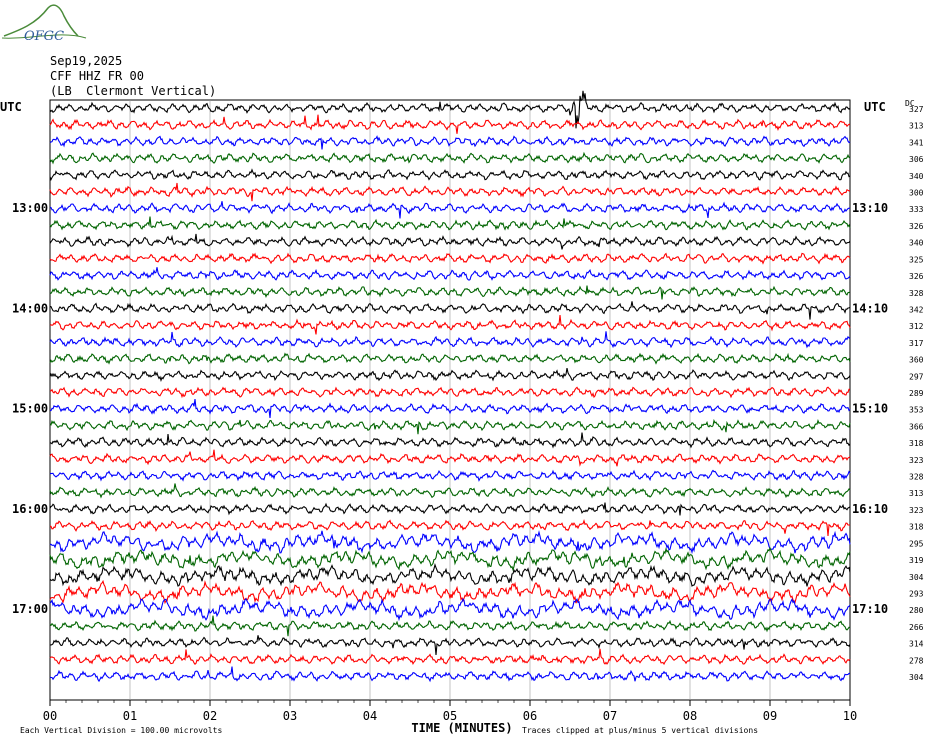 The width and height of the screenshot is (930, 744). I want to click on x-tick-label: 05, so click(450, 716).